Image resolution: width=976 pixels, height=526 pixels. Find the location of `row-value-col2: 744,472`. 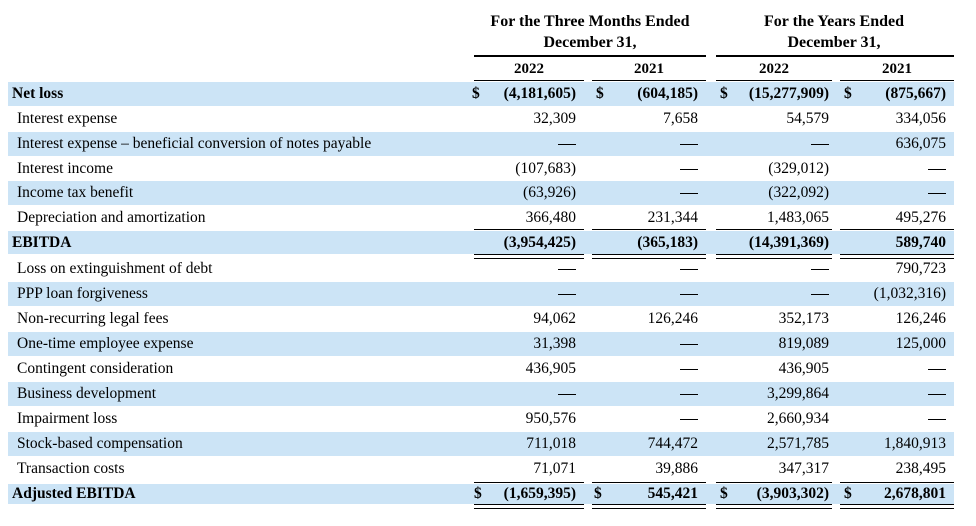

row-value-col2: 744,472 is located at coordinates (672, 443).